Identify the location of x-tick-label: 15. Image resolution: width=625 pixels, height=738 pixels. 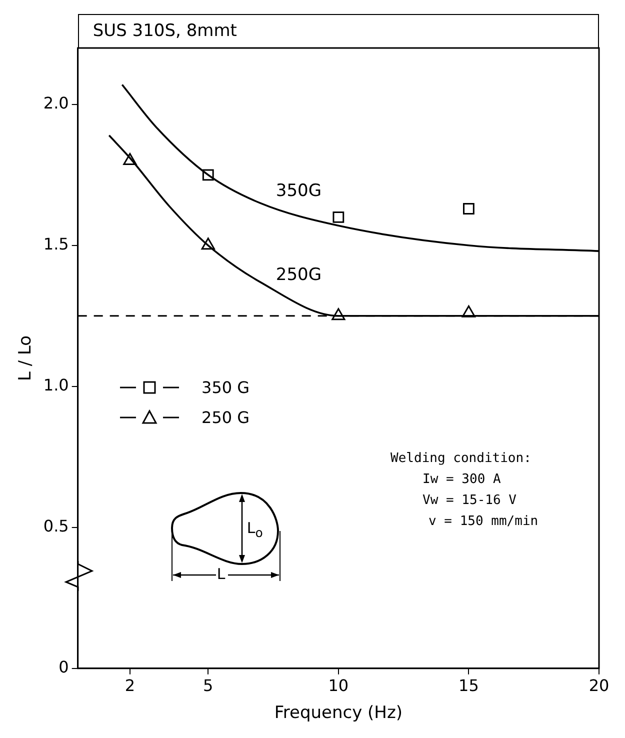
(468, 686).